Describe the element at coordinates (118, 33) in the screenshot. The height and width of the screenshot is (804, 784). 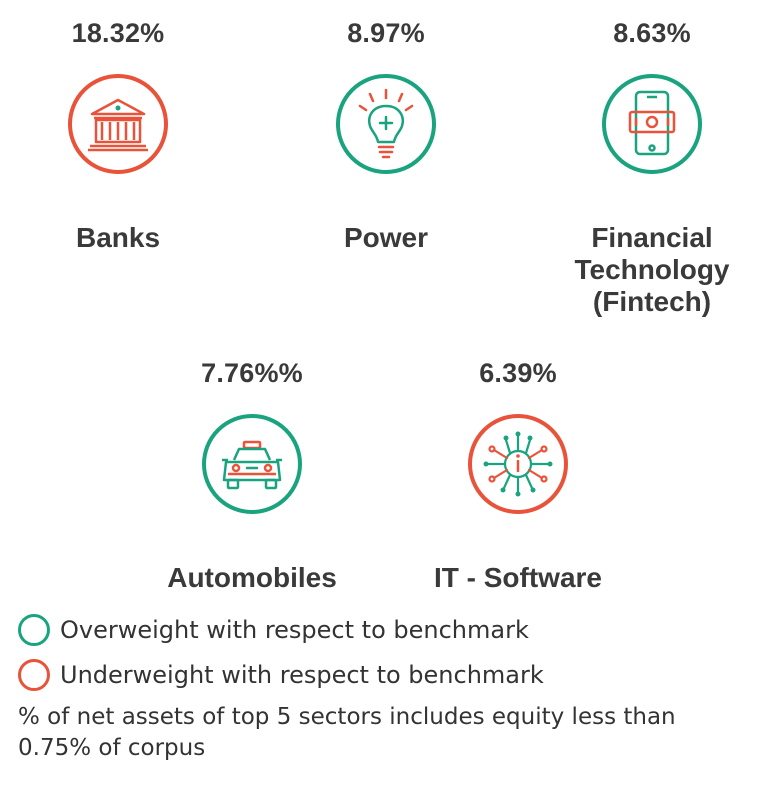
I see `sector-value: 18.32%` at that location.